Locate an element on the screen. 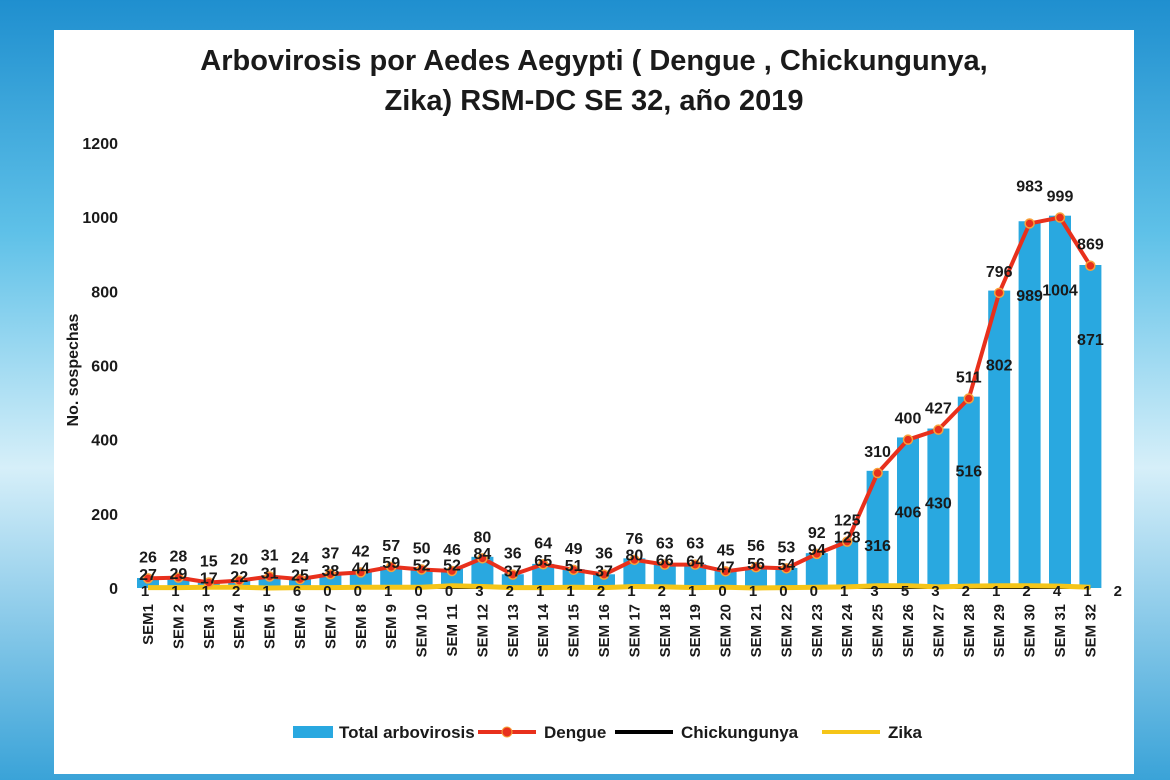  total-data-label: 38 is located at coordinates (331, 571).